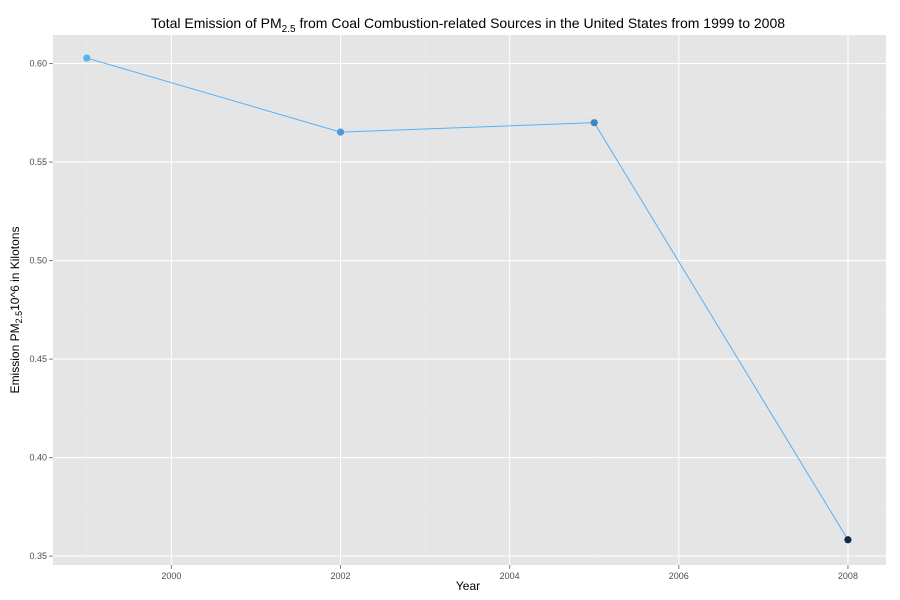 This screenshot has width=900, height=600. What do you see at coordinates (510, 576) in the screenshot?
I see `x-tick-label: 2004` at bounding box center [510, 576].